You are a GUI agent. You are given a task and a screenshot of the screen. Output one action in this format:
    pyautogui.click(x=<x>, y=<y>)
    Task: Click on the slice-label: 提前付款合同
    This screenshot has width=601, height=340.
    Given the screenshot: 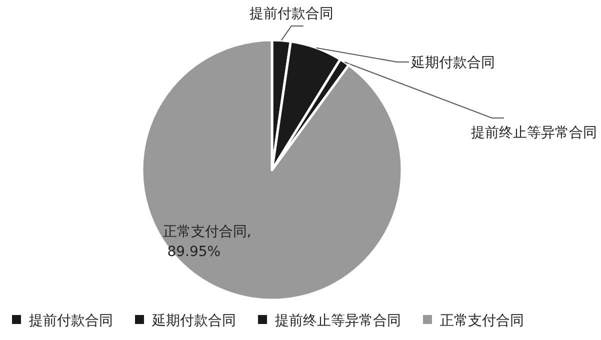 What is the action you would take?
    pyautogui.click(x=291, y=14)
    